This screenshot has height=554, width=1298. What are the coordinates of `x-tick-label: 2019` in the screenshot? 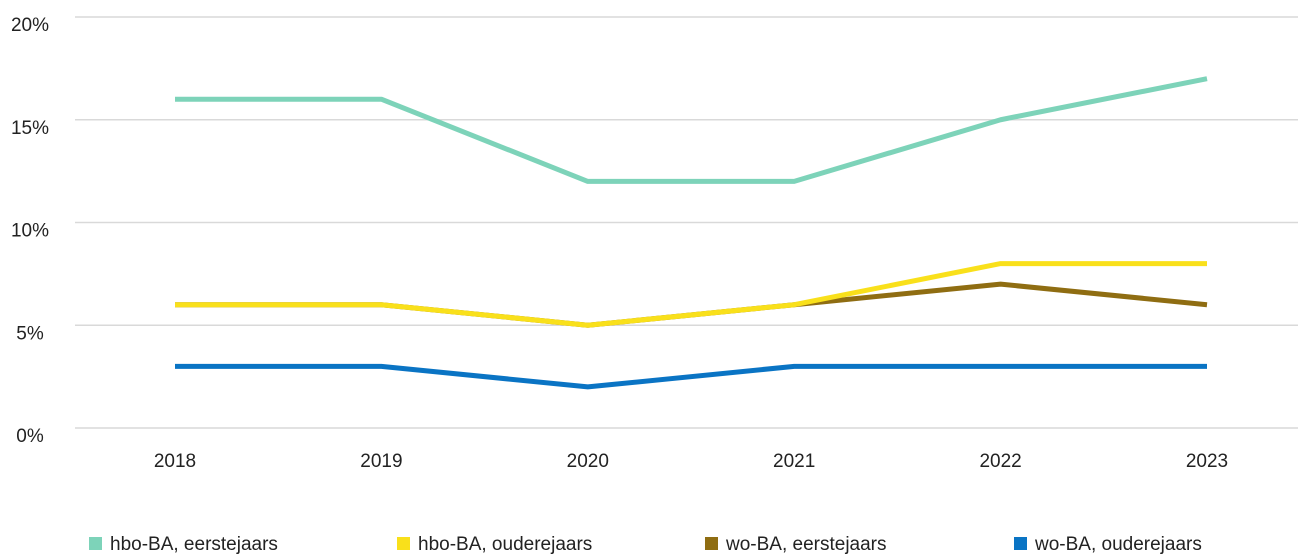 It's located at (381, 461).